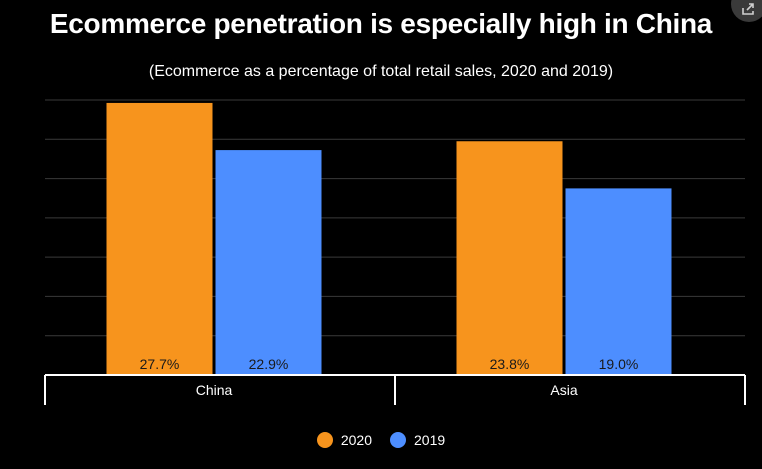  Describe the element at coordinates (430, 440) in the screenshot. I see `legend-label-2019: 2019` at that location.